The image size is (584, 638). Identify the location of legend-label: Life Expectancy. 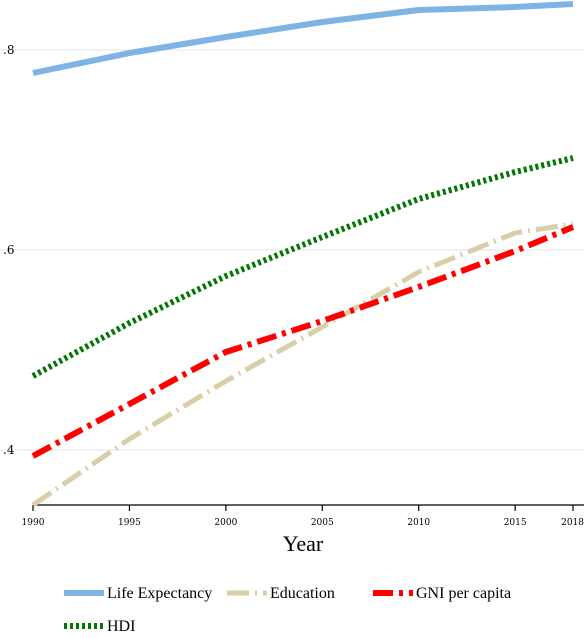
(159, 593).